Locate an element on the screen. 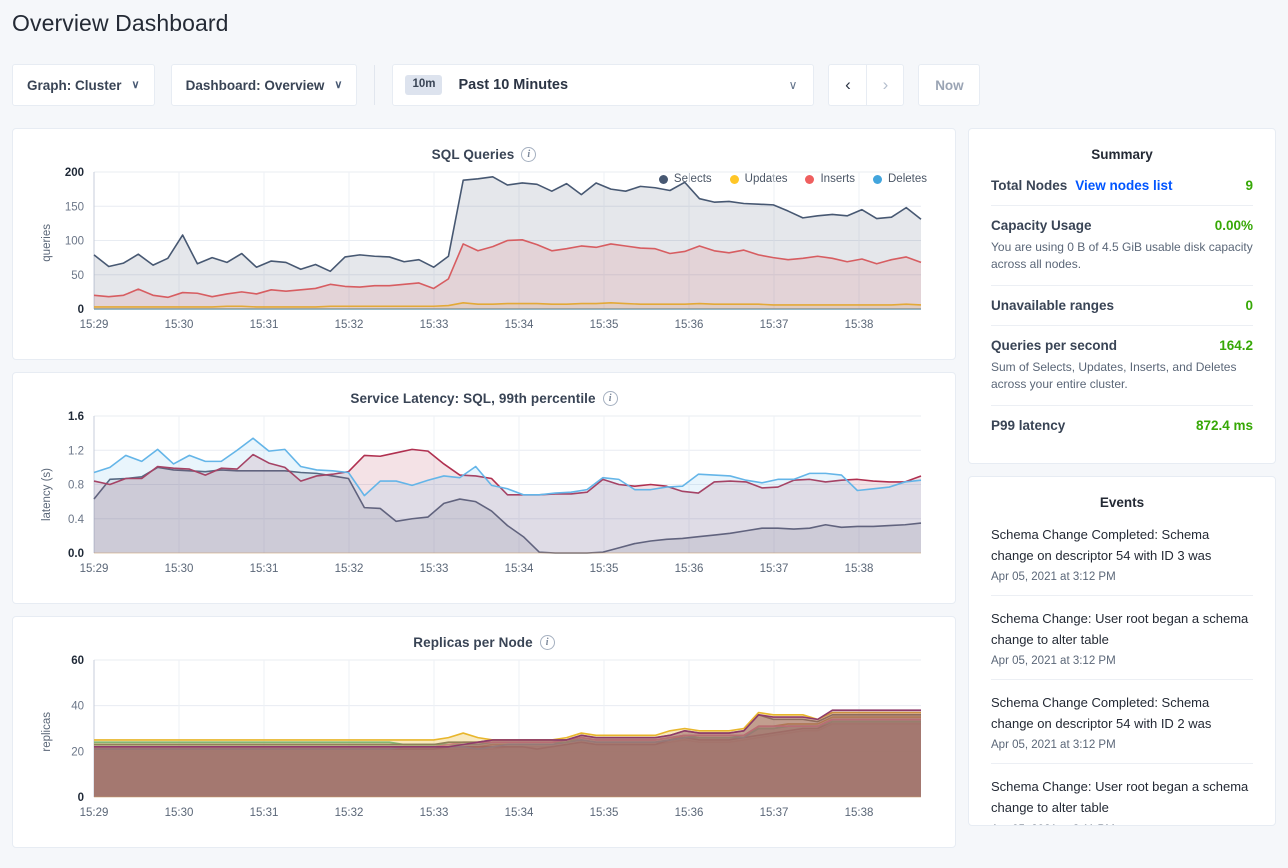  summary-row: Total Nodes View nodes list 9 is located at coordinates (1122, 190).